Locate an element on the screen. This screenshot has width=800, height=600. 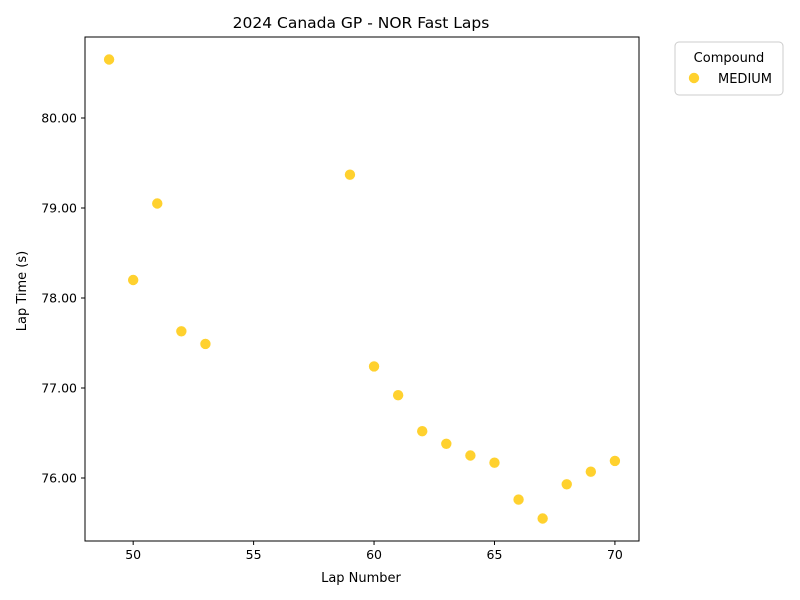
x-tick-label: 70 is located at coordinates (615, 554).